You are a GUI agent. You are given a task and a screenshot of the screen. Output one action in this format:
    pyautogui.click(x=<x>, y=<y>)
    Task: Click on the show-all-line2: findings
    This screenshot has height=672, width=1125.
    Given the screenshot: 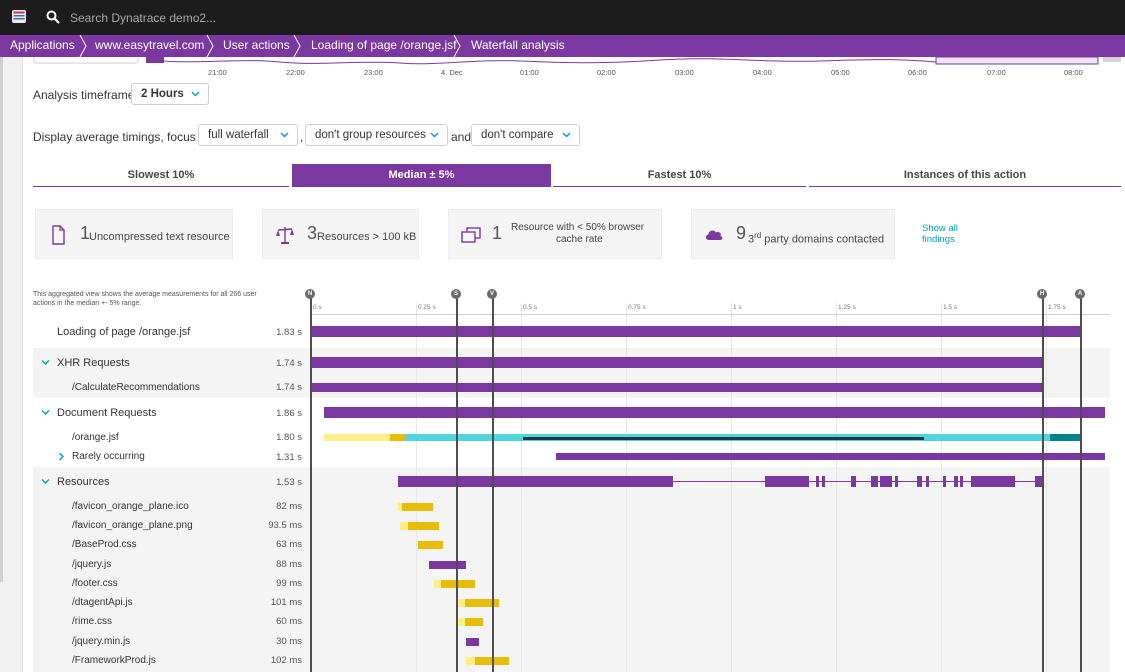 What is the action you would take?
    pyautogui.click(x=938, y=239)
    